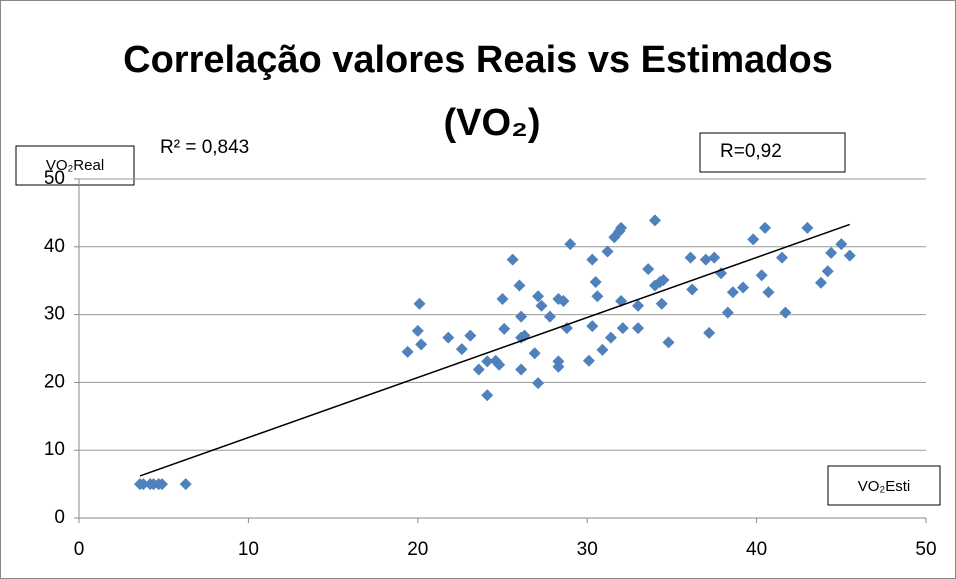 Image resolution: width=956 pixels, height=579 pixels. What do you see at coordinates (491, 123) in the screenshot?
I see `chart-title: (VO₂)` at bounding box center [491, 123].